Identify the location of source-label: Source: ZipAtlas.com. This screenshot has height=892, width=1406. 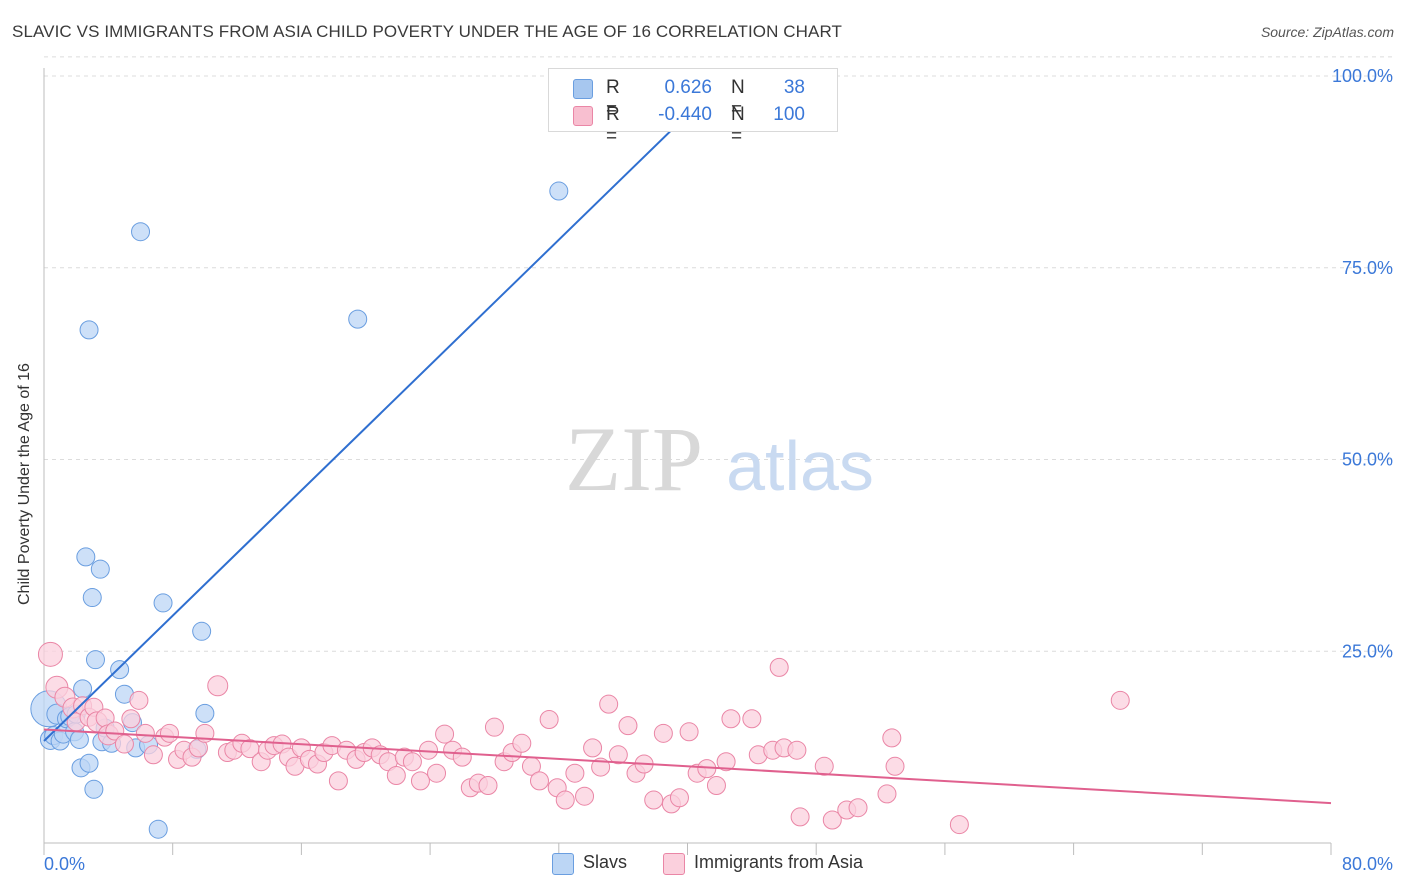
(1327, 32).